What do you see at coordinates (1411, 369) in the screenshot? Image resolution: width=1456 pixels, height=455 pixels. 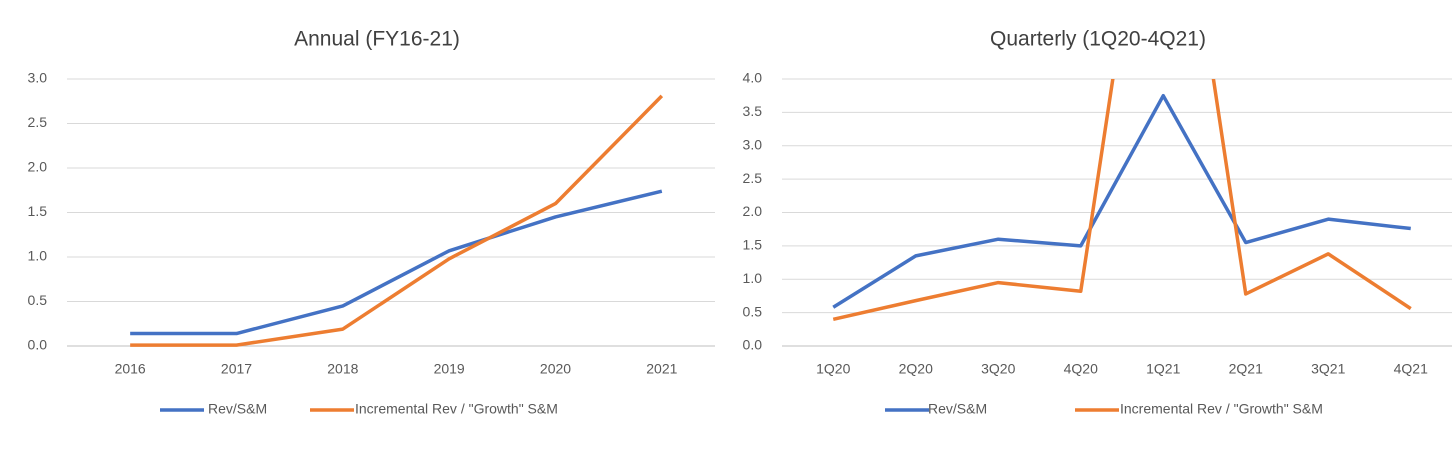 I see `x-tick-label: 4Q21` at bounding box center [1411, 369].